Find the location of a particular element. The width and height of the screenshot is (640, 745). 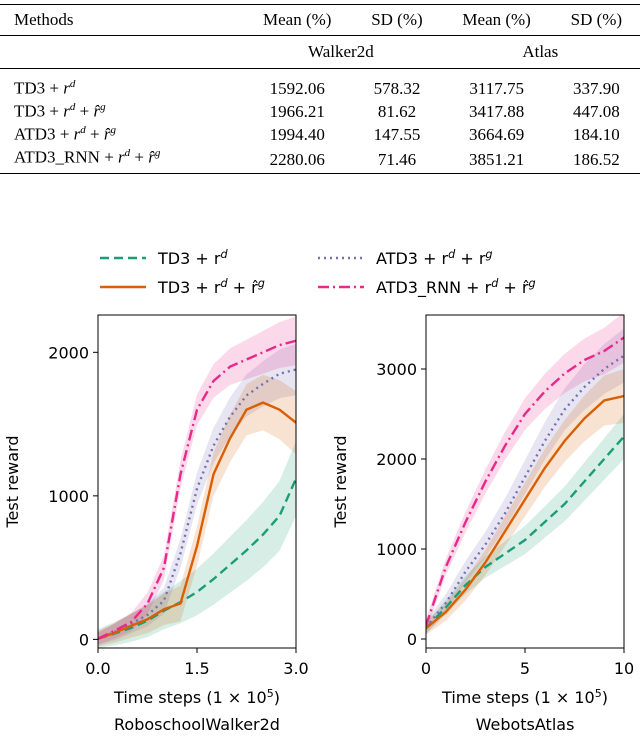

cell-best: 3851.21 is located at coordinates (496, 160).